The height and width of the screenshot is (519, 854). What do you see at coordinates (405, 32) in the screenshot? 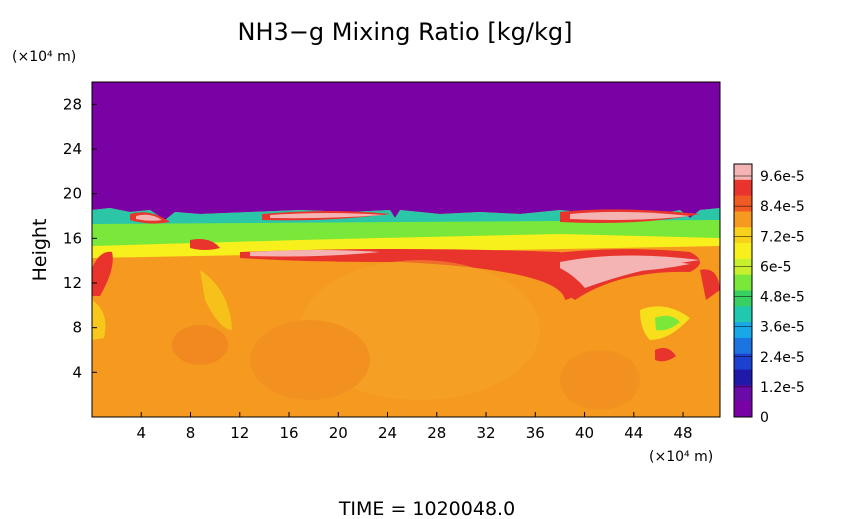
I see `chart-title: NH3−g Mixing Ratio [kg/kg]` at bounding box center [405, 32].